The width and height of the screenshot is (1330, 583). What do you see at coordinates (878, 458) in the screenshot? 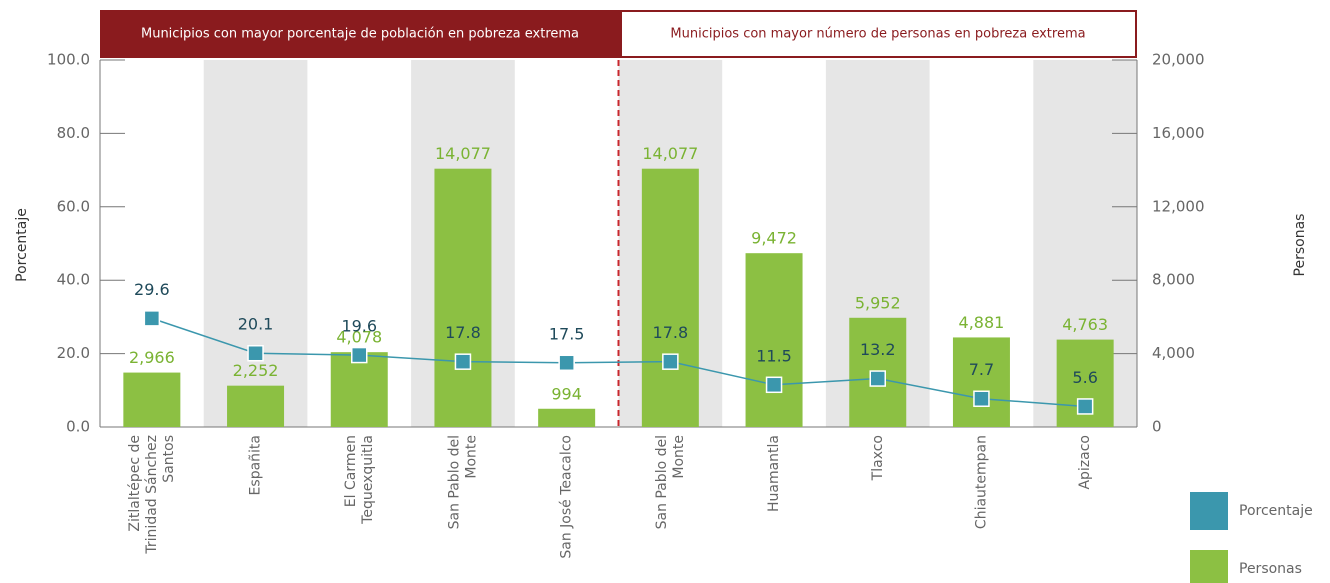
I see `x-tick-label: Tlaxco` at bounding box center [878, 458].